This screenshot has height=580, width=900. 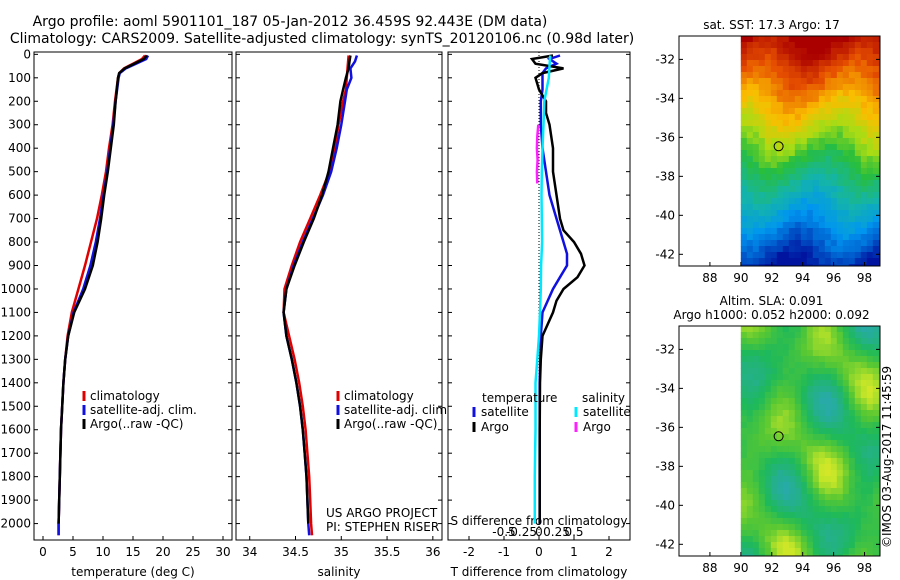 I want to click on lon-tick-label: 90, so click(x=740, y=278).